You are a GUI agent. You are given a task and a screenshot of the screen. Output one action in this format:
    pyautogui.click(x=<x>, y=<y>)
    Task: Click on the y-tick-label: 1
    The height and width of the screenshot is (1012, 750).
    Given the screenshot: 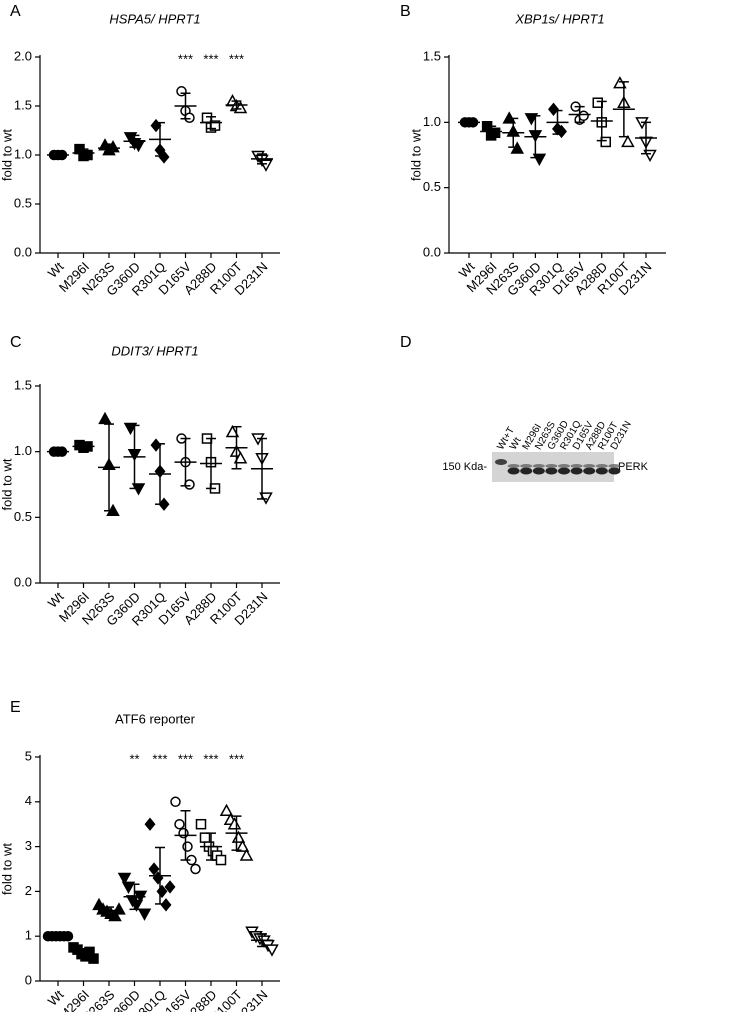 What is the action you would take?
    pyautogui.click(x=28, y=935)
    